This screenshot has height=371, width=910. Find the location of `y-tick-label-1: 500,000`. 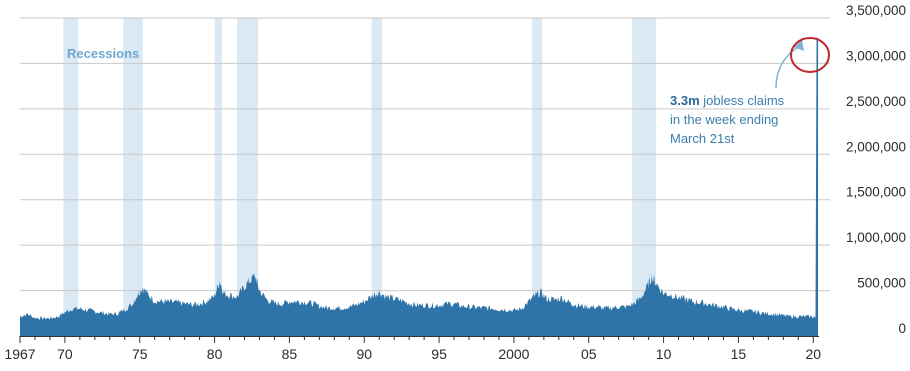

y-tick-label-1: 500,000 is located at coordinates (881, 283).